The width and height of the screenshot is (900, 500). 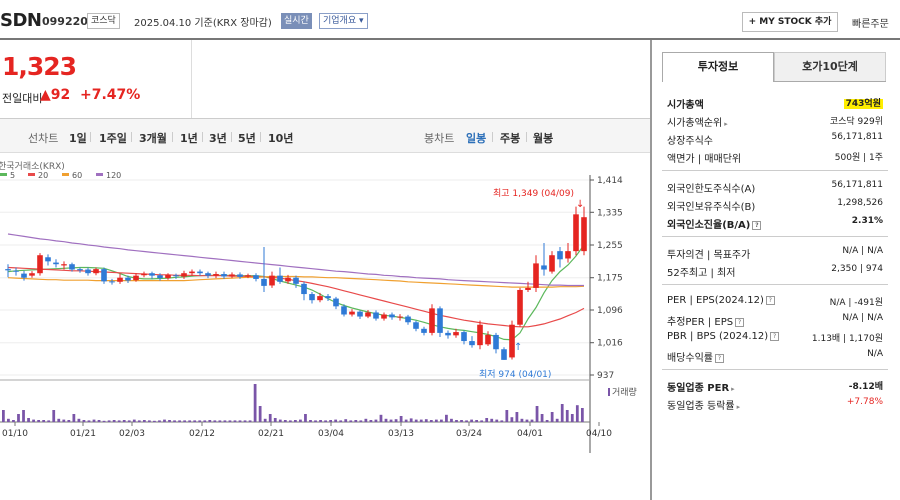 I want to click on x-tick-label: 03/13, so click(x=401, y=434).